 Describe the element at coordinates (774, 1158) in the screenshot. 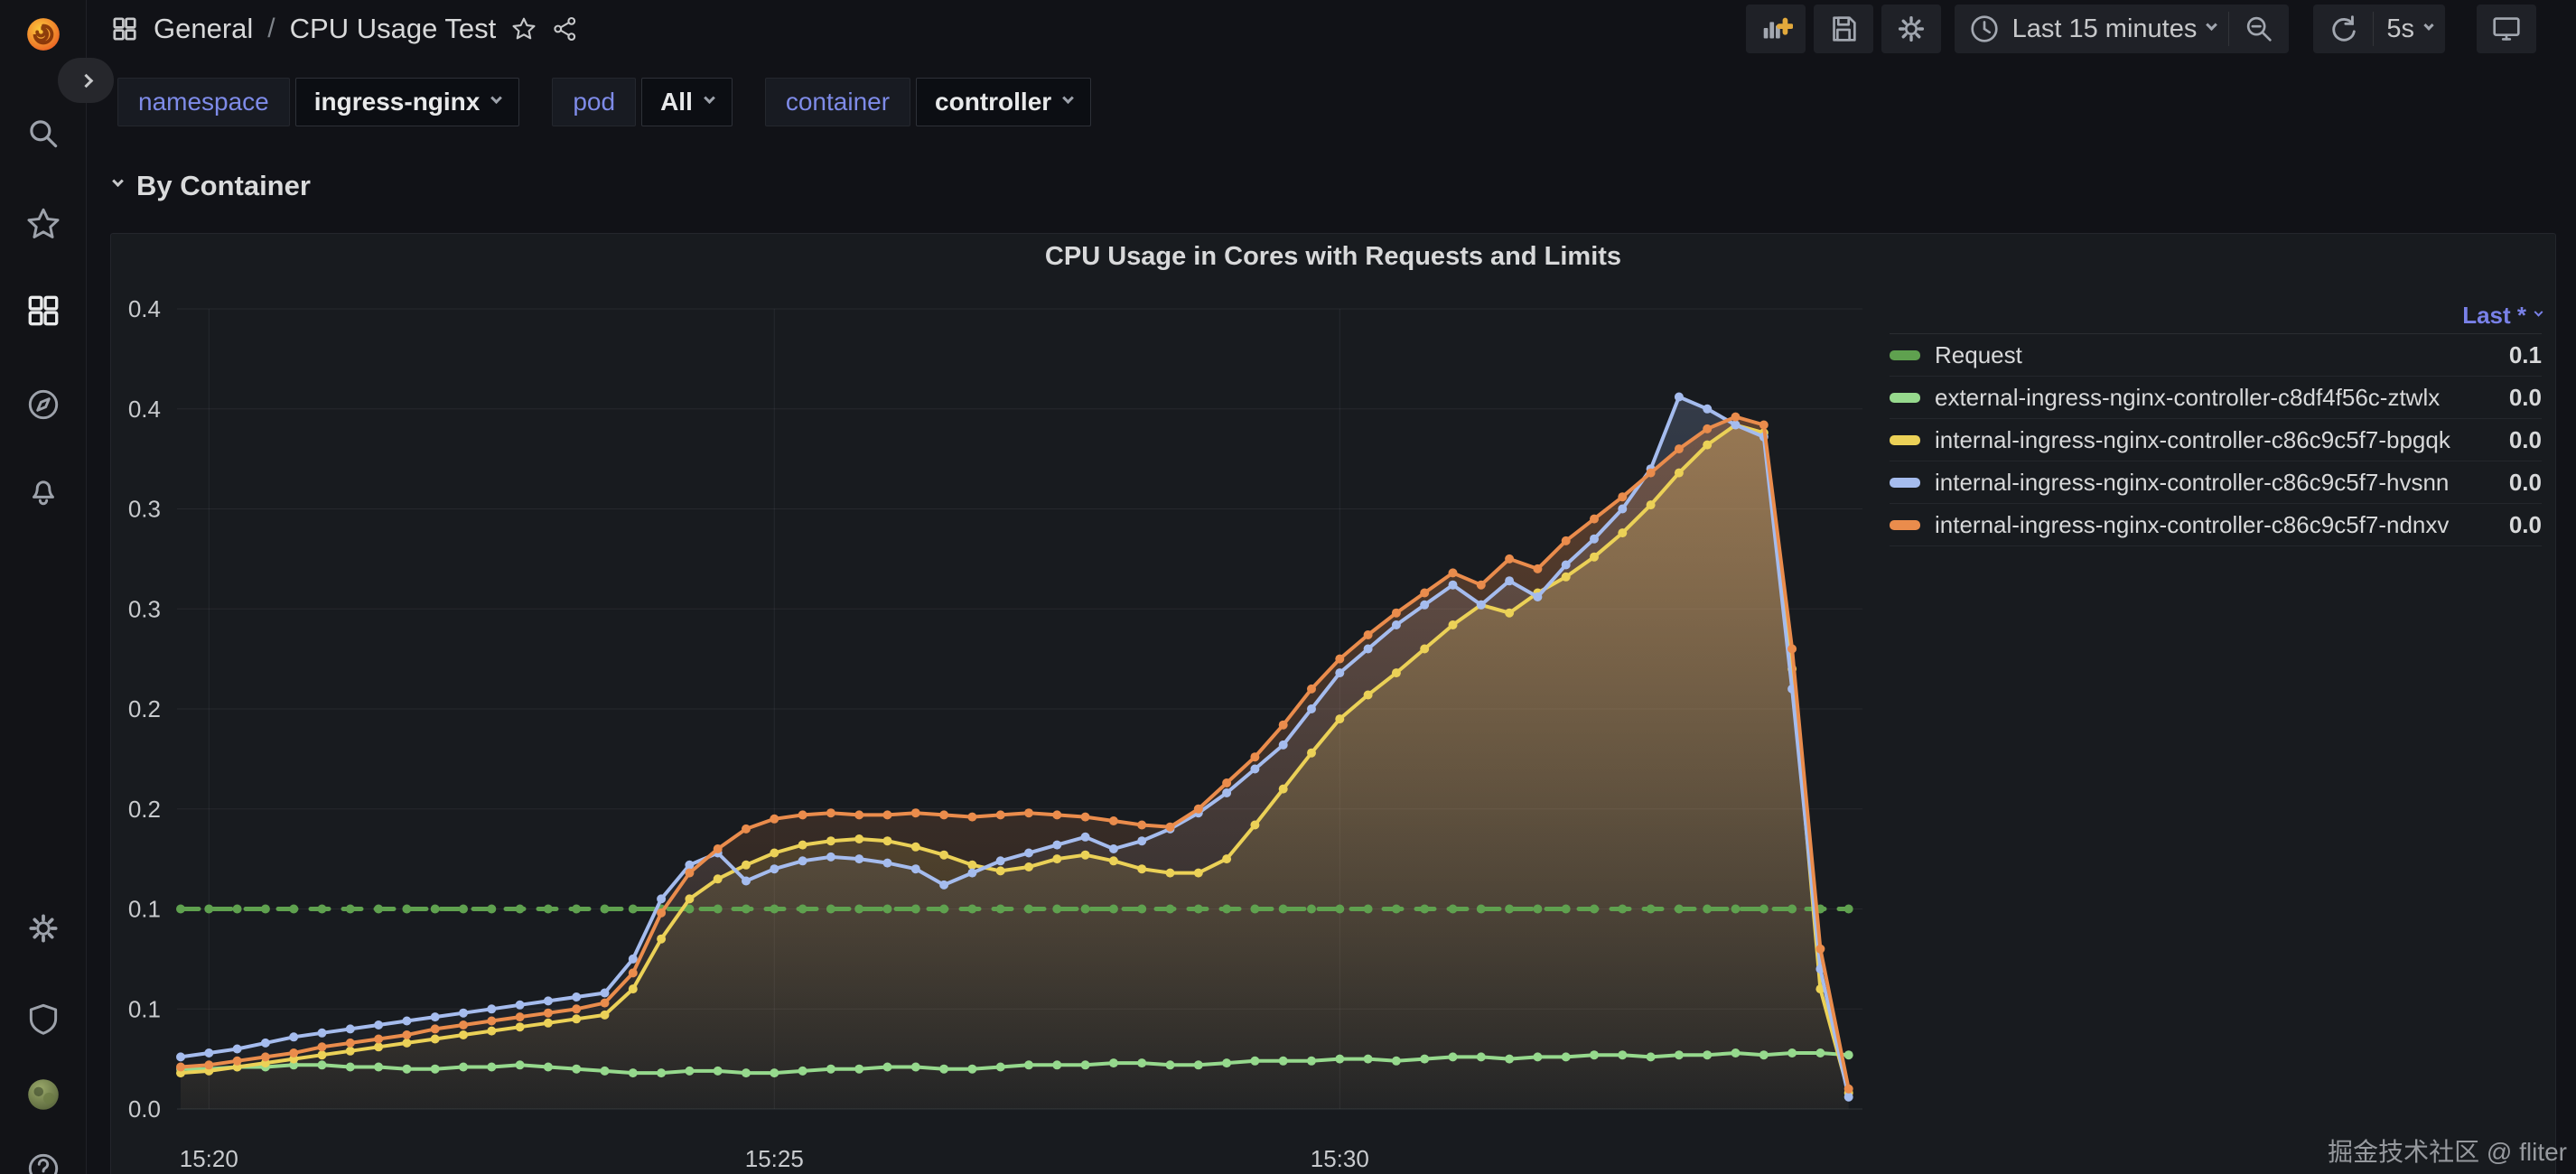

I see `svg-text: 15:25` at that location.